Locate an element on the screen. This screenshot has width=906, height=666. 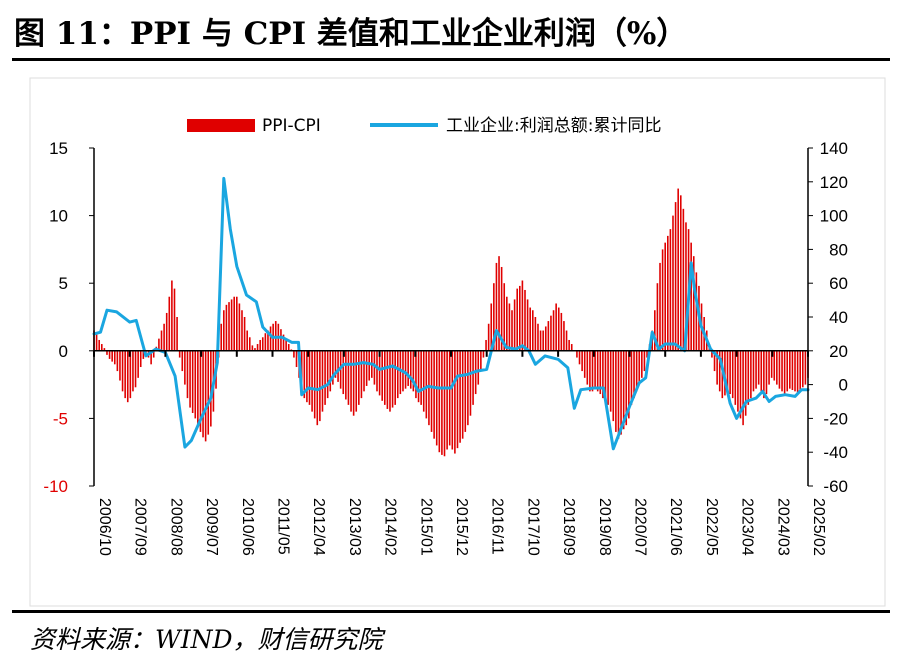
left-tick-label: 5 is located at coordinates (63, 283).